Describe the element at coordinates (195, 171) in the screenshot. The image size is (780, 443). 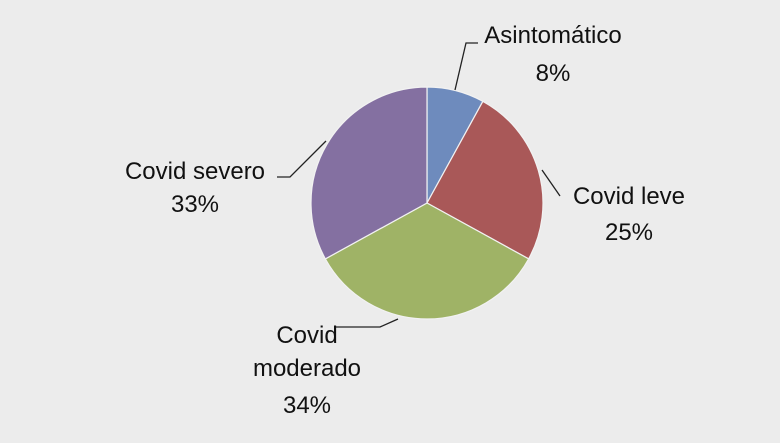
I see `label-severo-name: Covid severo` at that location.